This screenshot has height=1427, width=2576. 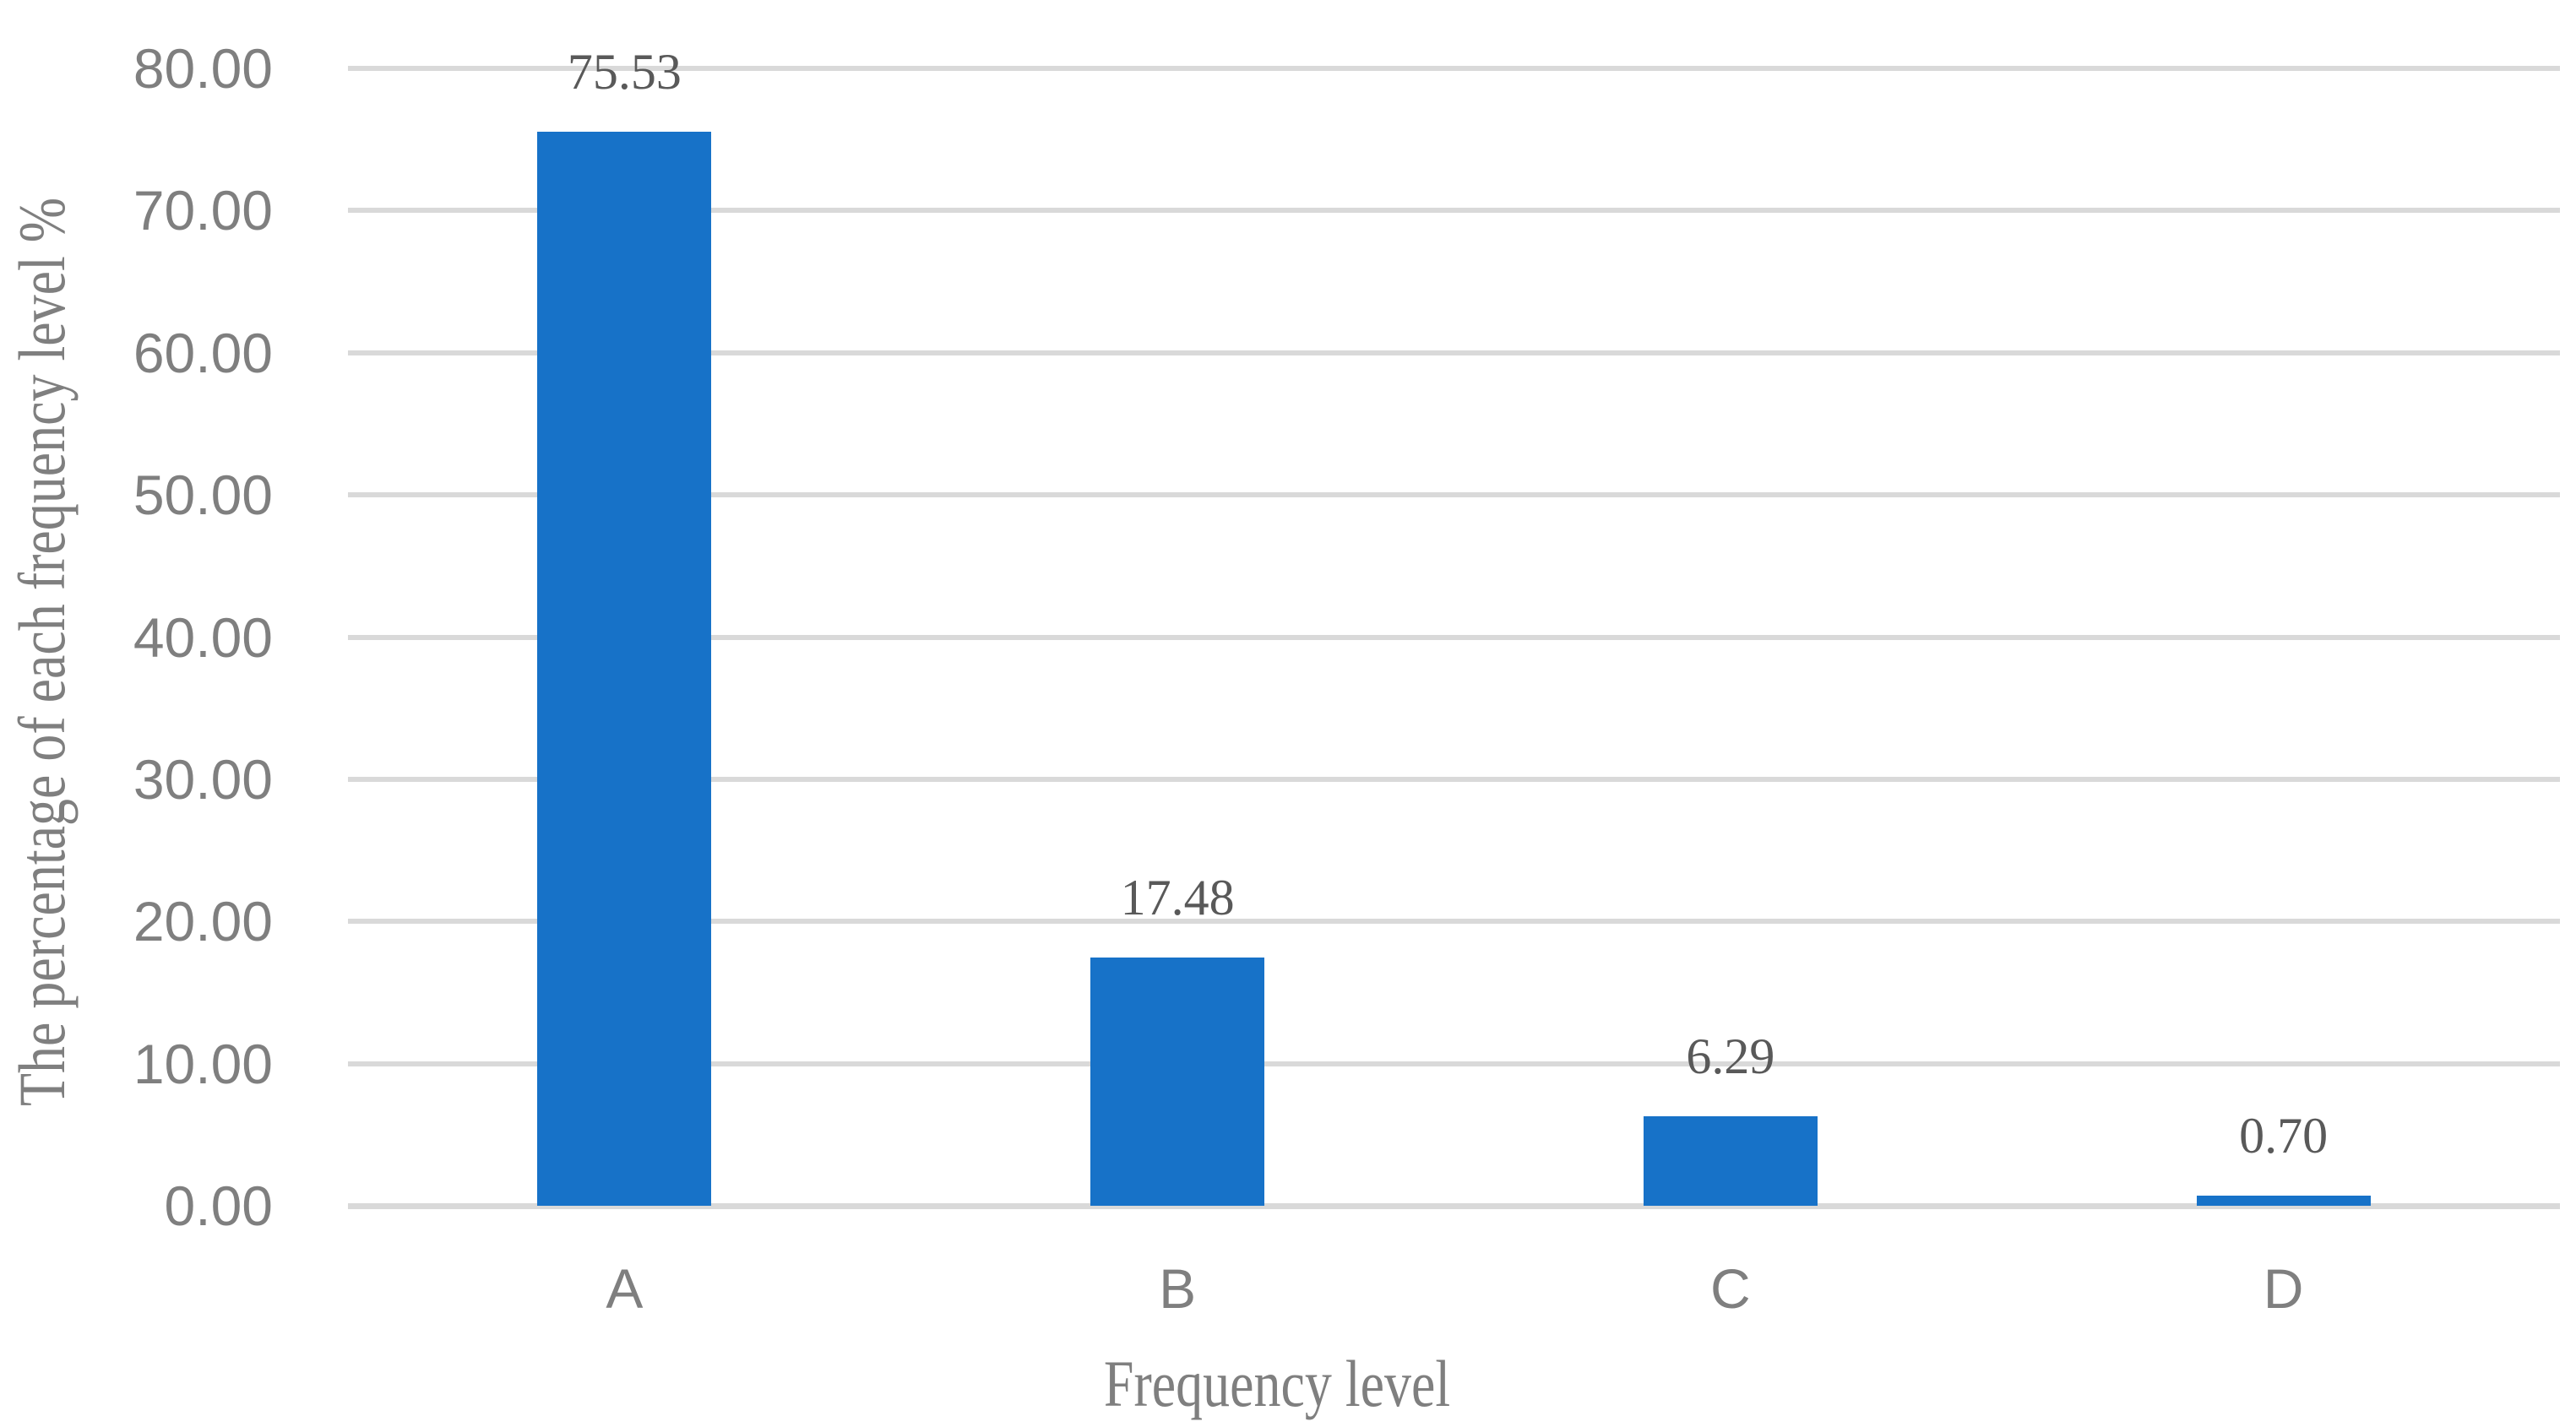 What do you see at coordinates (218, 1206) in the screenshot?
I see `y-tick-label: 0.00` at bounding box center [218, 1206].